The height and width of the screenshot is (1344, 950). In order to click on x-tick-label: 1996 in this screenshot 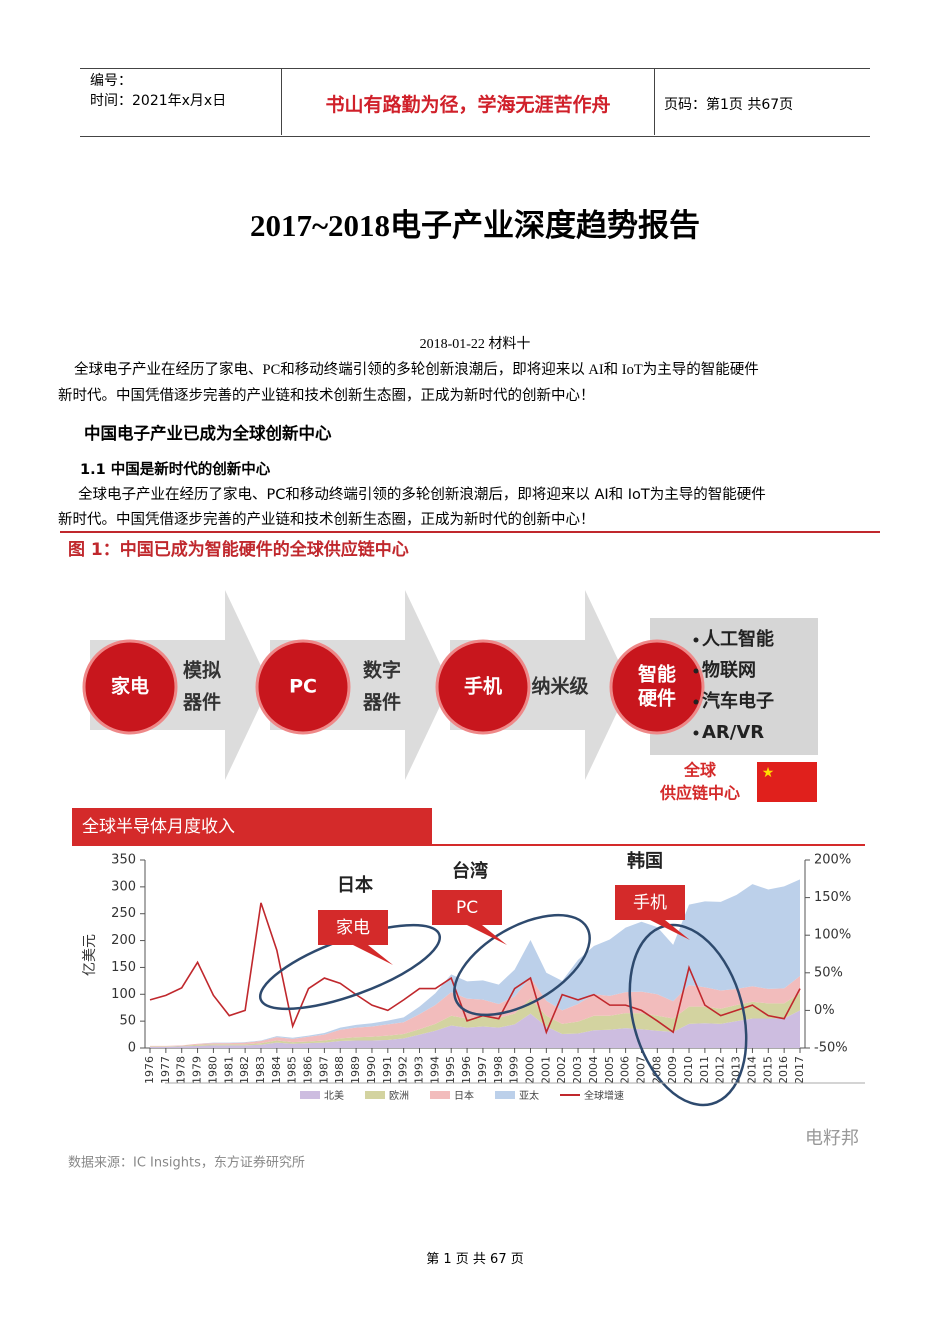, I will do `click(466, 1070)`.